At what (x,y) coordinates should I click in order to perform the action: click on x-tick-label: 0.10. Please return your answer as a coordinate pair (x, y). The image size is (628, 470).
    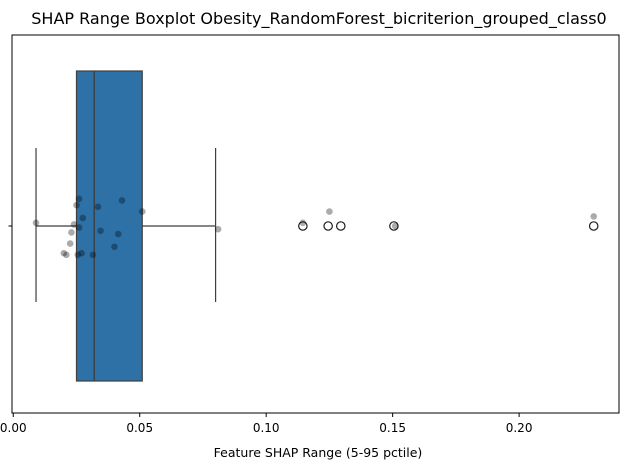
    Looking at the image, I should click on (266, 428).